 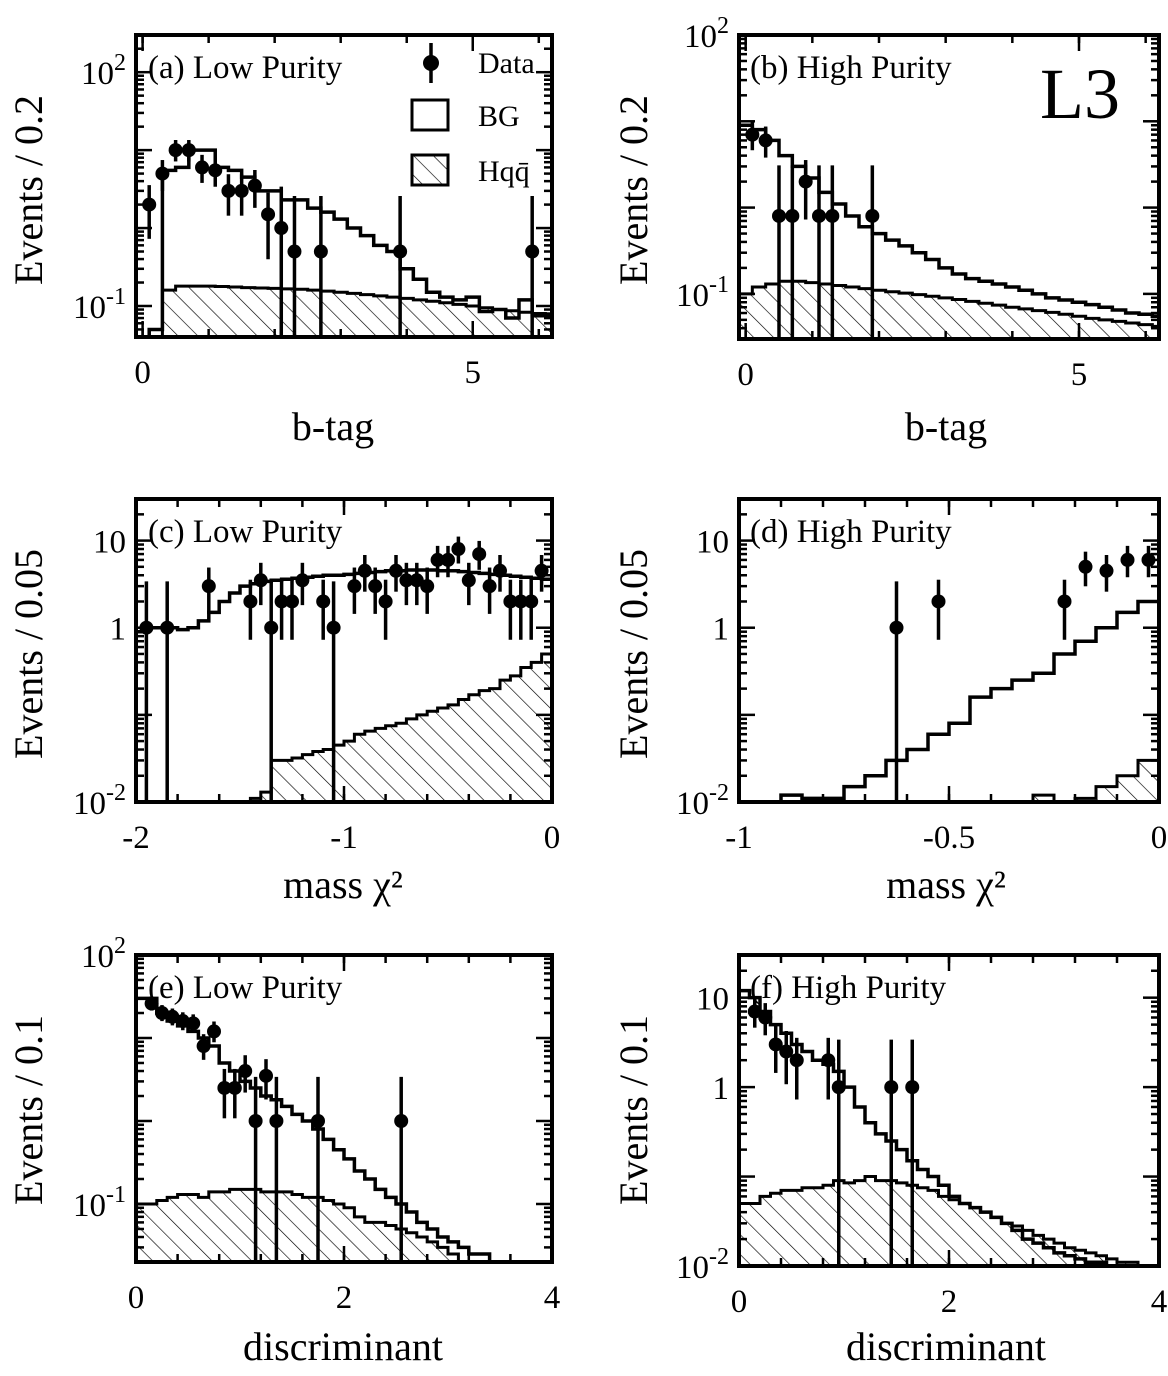 What do you see at coordinates (343, 884) in the screenshot?
I see `x-axis-label: mass χ²` at bounding box center [343, 884].